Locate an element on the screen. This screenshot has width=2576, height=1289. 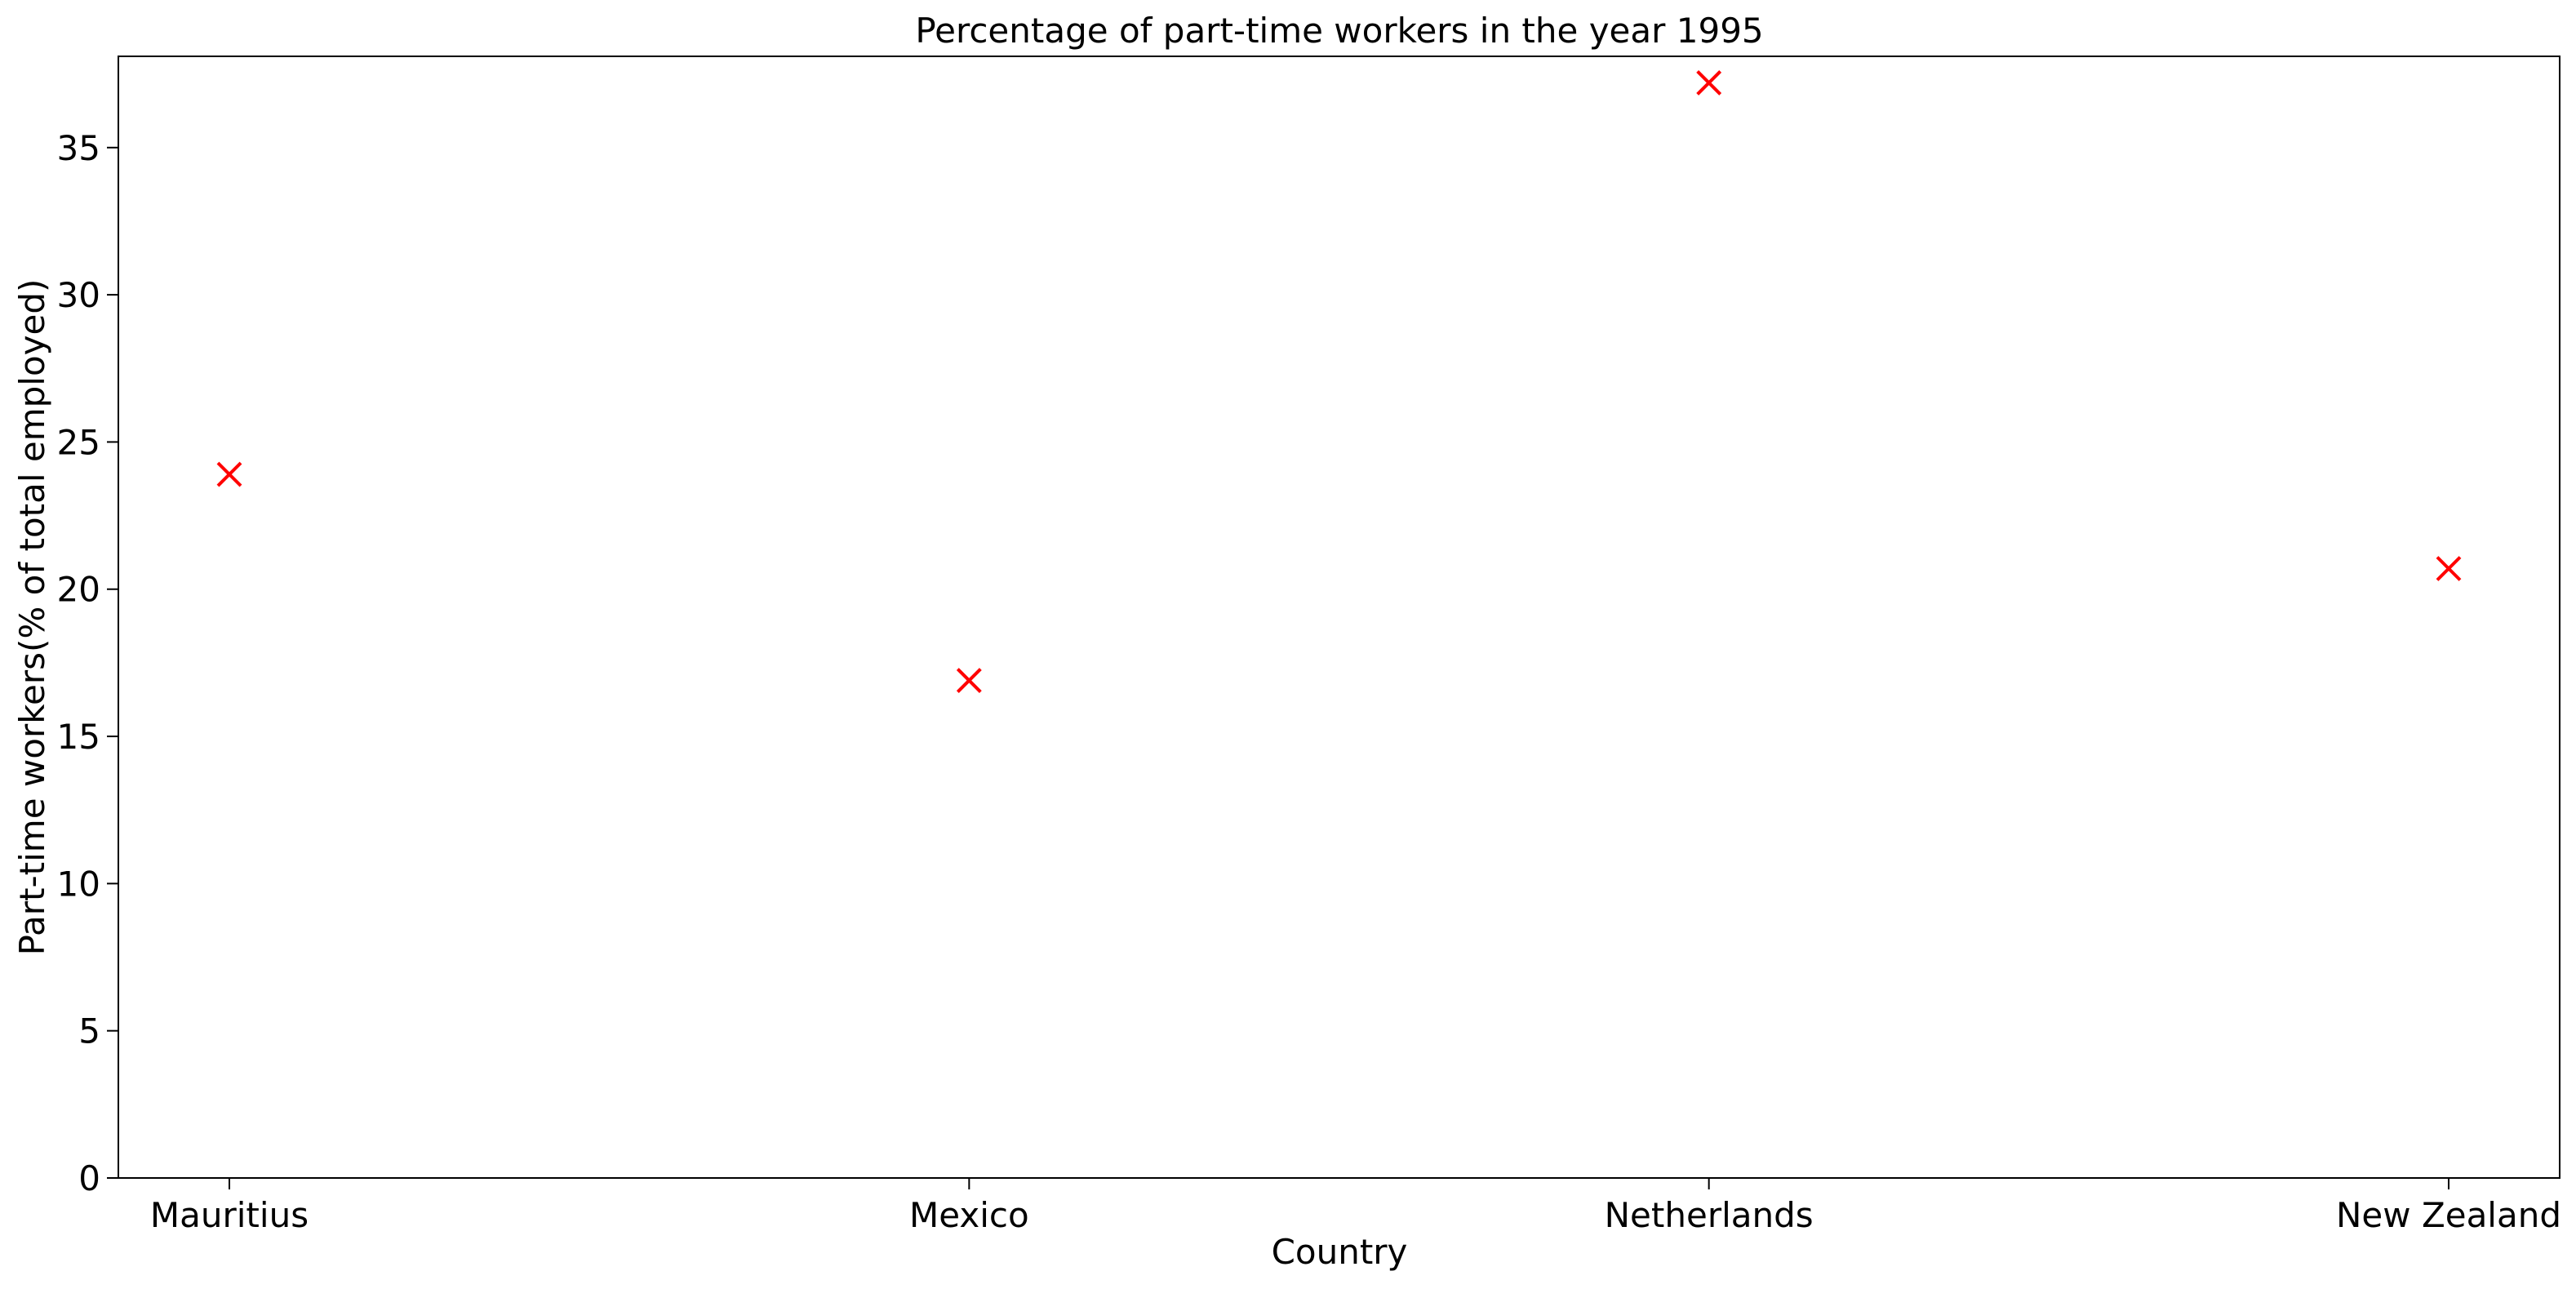
y-tick-label: 15 is located at coordinates (78, 737).